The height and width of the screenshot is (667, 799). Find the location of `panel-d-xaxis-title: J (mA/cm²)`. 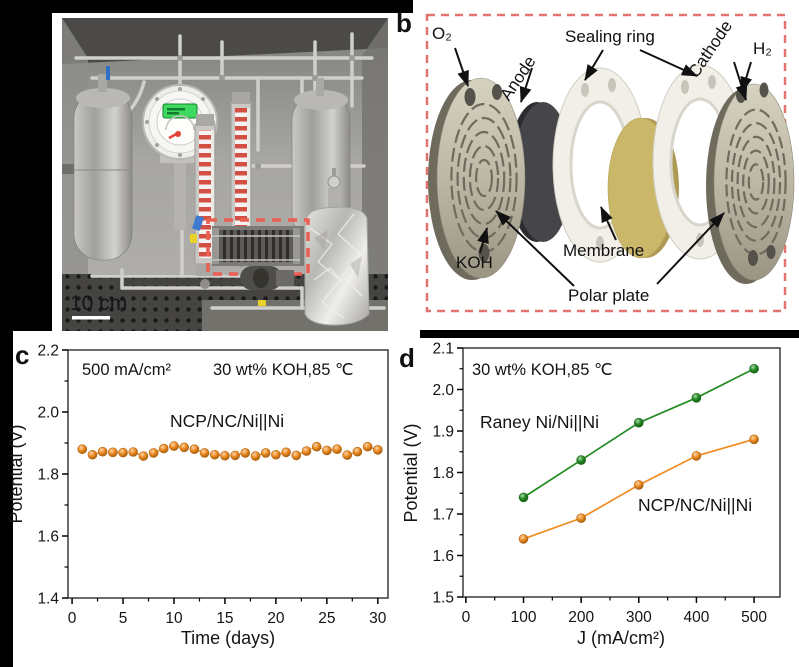

panel-d-xaxis-title: J (mA/cm²) is located at coordinates (621, 638).